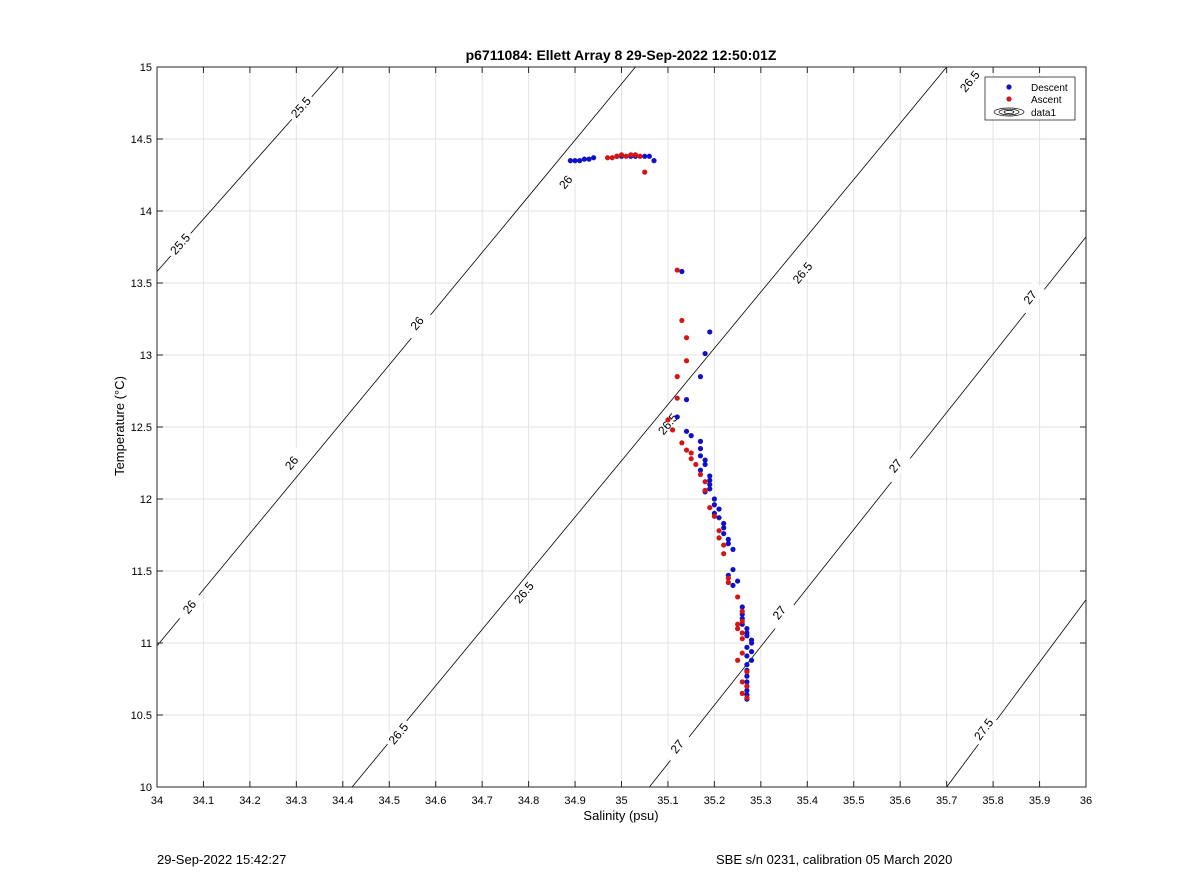 The width and height of the screenshot is (1200, 885). What do you see at coordinates (119, 426) in the screenshot?
I see `y-axis-label: Temperature (°C)` at bounding box center [119, 426].